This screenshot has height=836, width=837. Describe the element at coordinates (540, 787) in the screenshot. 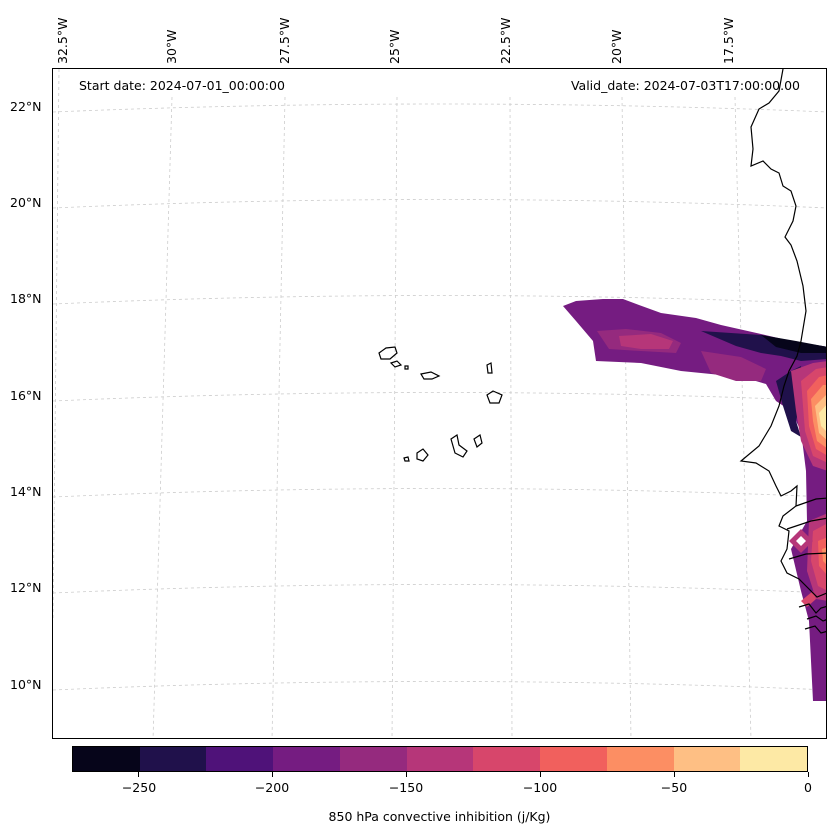

I see `colorbar-tick-label: −100` at that location.